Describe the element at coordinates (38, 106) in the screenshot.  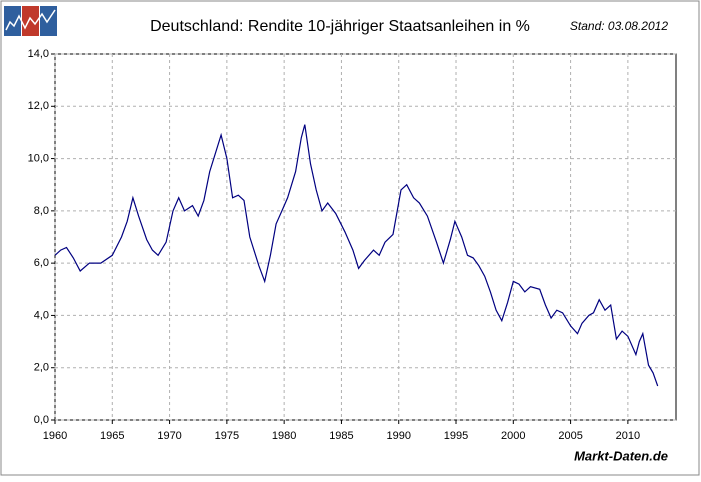
I see `y-tick-label: 12,0` at that location.